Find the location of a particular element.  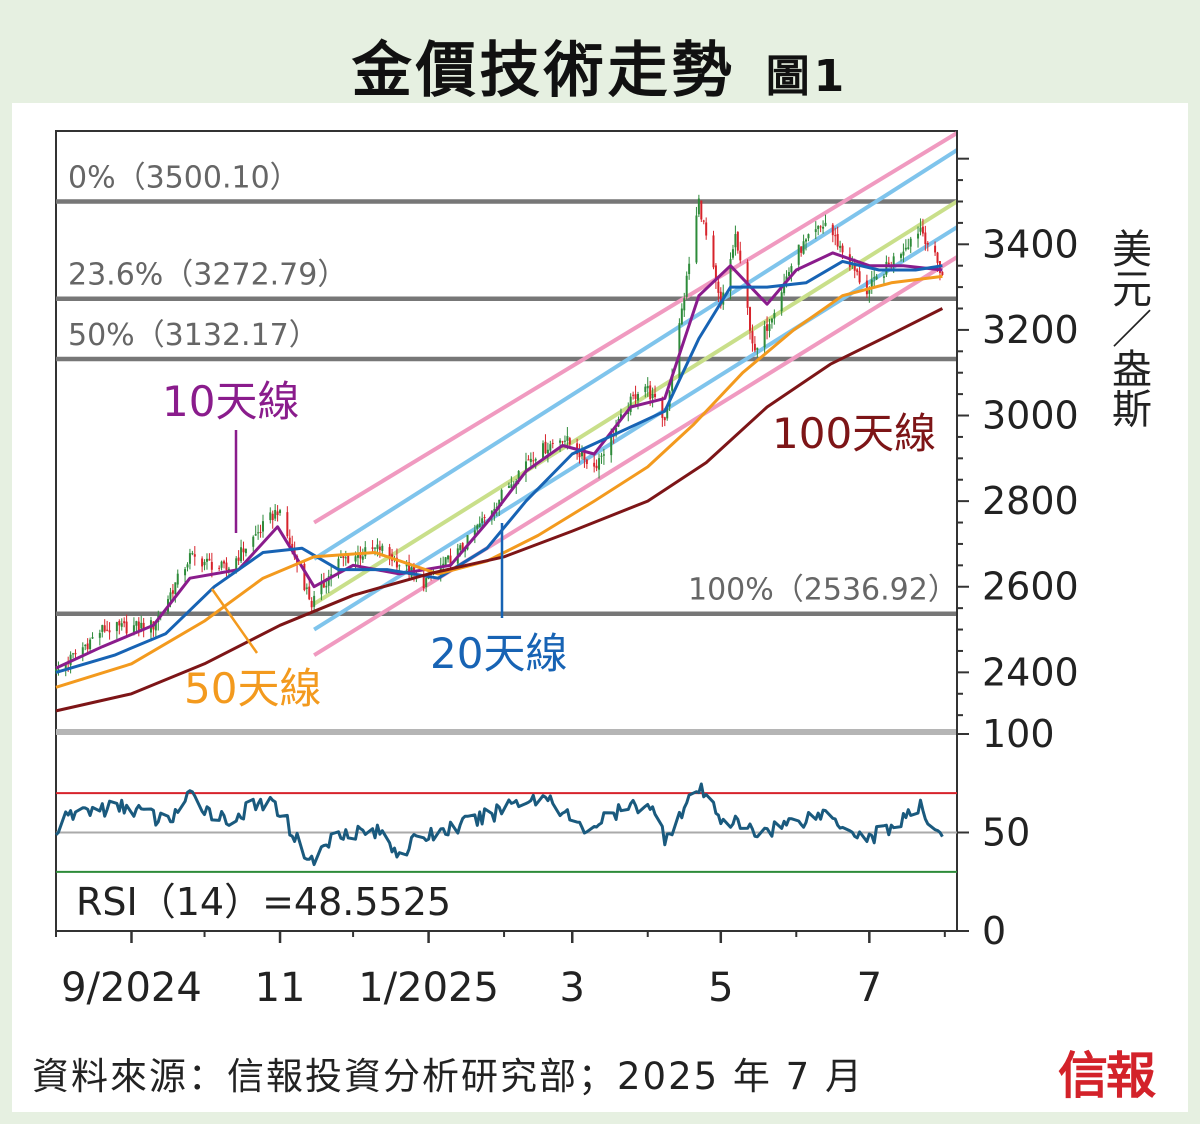

source-note: 資料來源：信報投資分析研究部；2025 年 7 月 is located at coordinates (448, 1076).